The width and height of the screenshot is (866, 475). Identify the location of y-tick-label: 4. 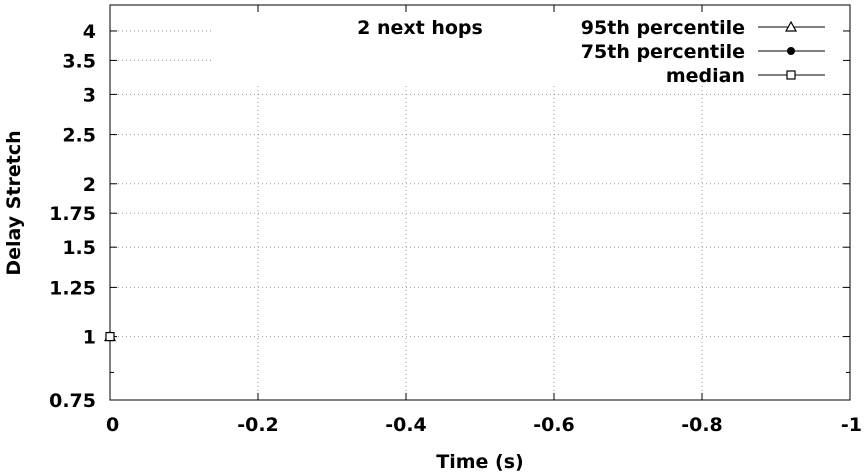
(89, 32).